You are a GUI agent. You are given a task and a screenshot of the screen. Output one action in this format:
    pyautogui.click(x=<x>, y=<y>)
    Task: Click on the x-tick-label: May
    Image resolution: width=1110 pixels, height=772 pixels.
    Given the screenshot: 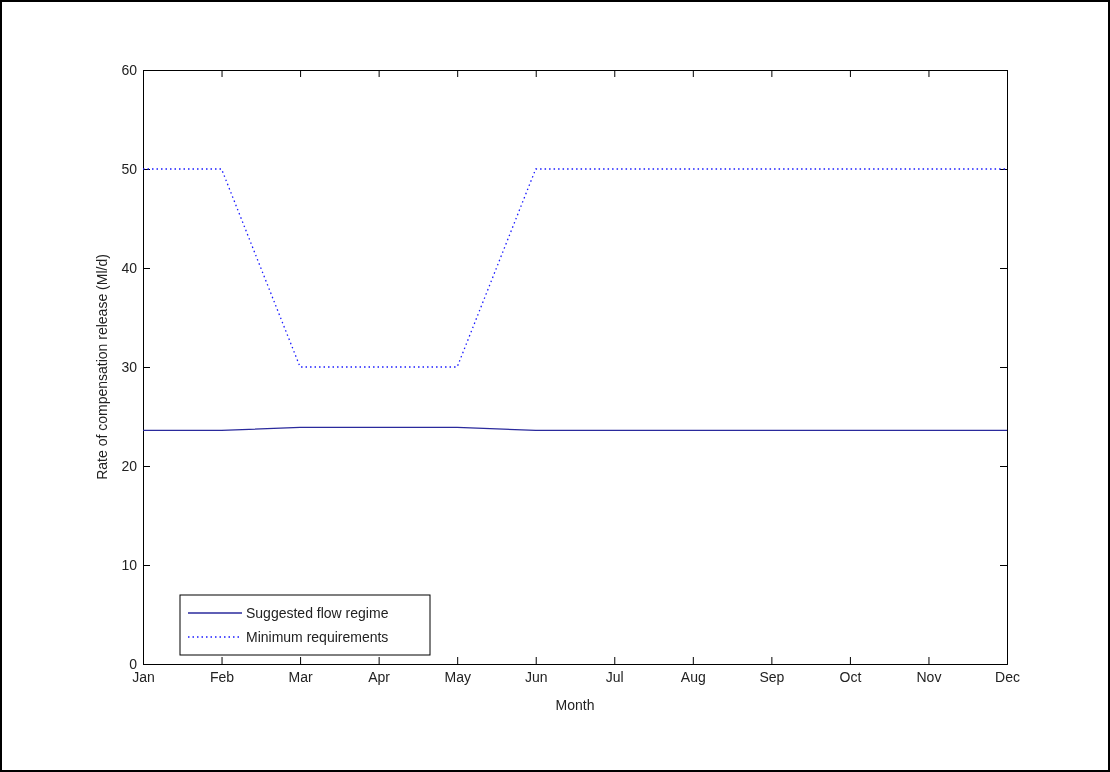 What is the action you would take?
    pyautogui.click(x=457, y=676)
    